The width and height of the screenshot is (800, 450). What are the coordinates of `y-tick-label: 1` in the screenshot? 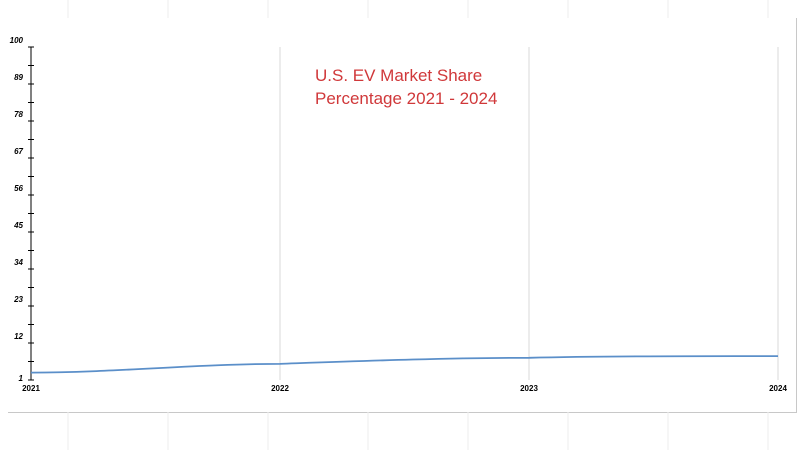 It's located at (21, 378).